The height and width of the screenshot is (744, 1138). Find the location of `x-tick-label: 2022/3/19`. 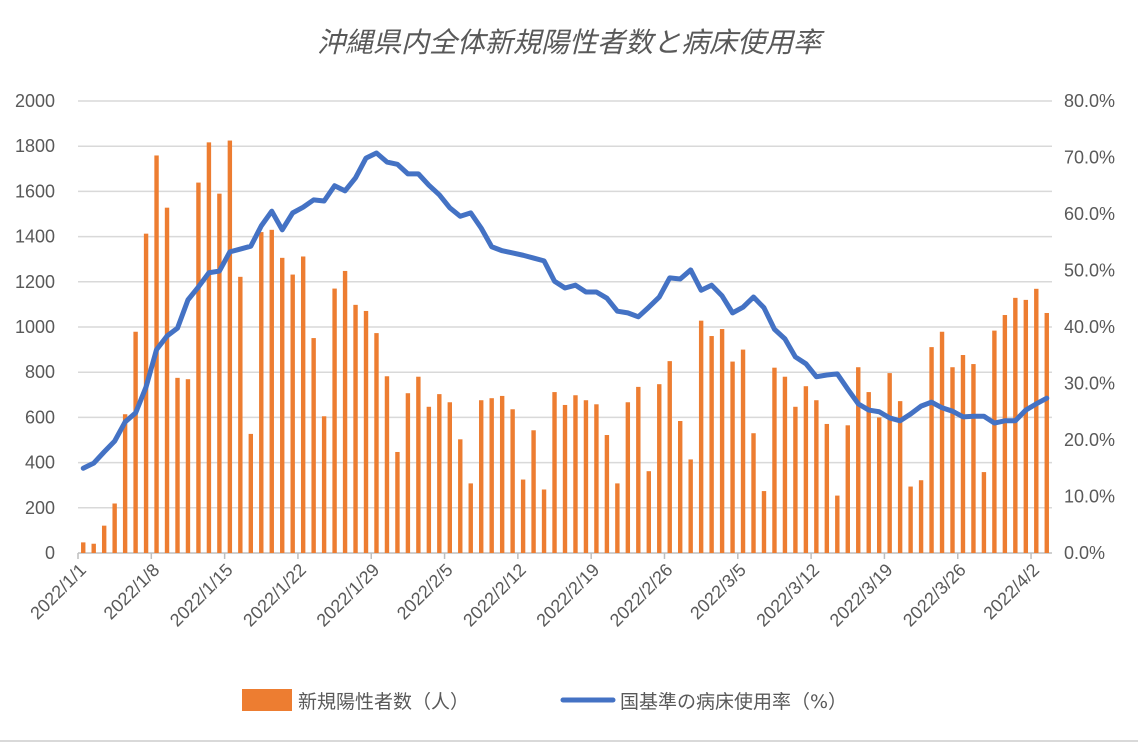

x-tick-label: 2022/3/19 is located at coordinates (861, 595).